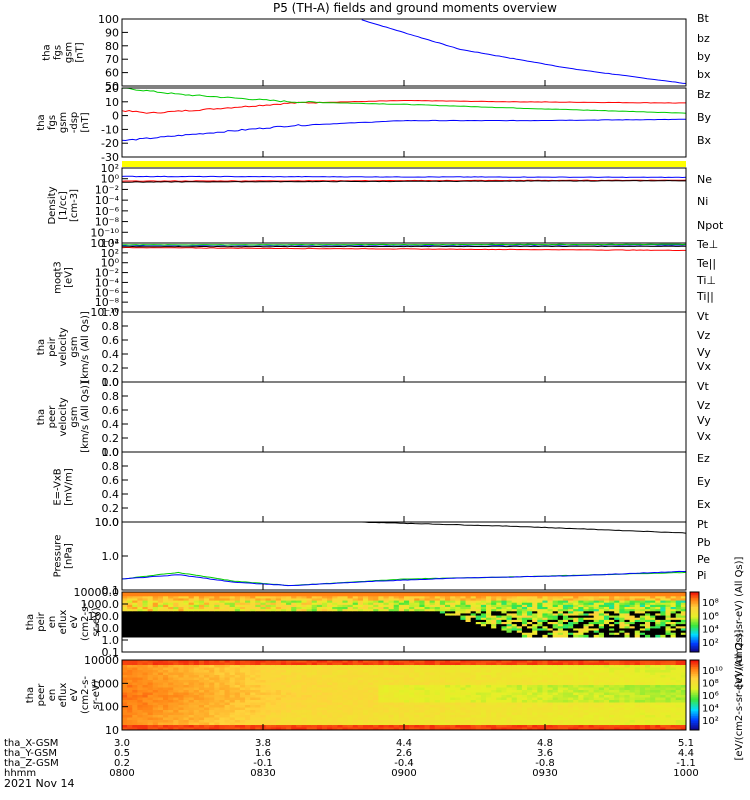 This screenshot has width=750, height=800. Describe the element at coordinates (704, 56) in the screenshot. I see `legend-by: by` at that location.